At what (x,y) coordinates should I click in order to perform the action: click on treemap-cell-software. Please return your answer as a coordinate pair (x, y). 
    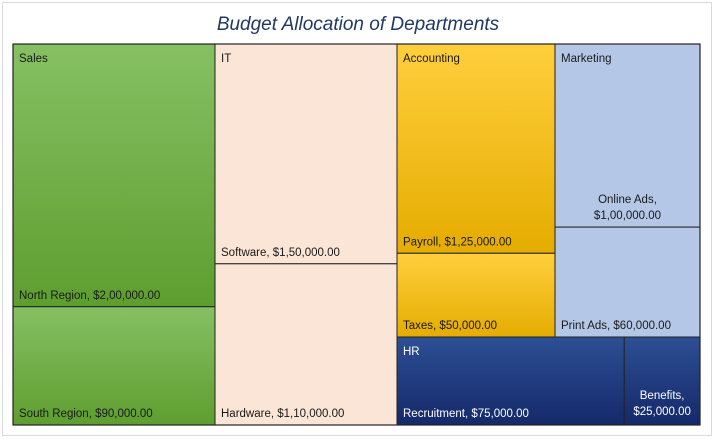
    Looking at the image, I should click on (306, 154).